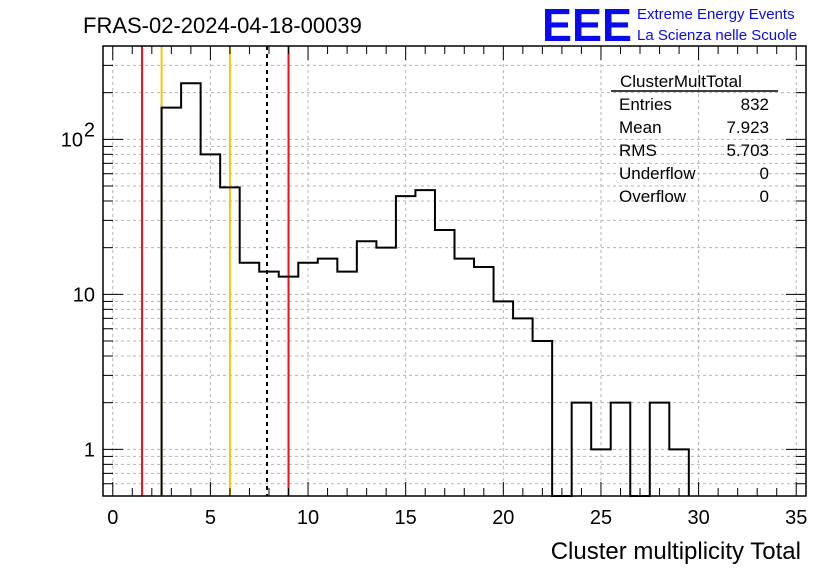  I want to click on logo-line-1: Extreme Energy Events, so click(716, 14).